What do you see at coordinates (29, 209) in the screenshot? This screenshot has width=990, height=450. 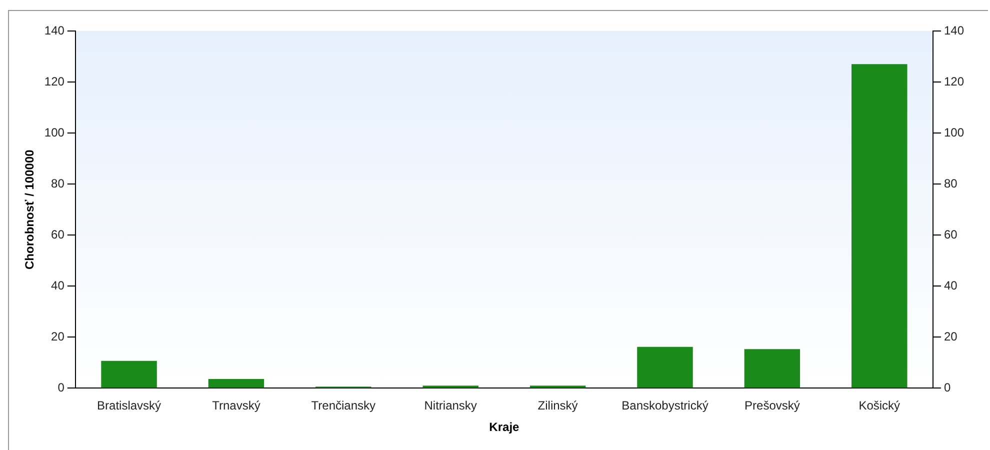 I see `y-axis-title: Chorobnosť / 100000` at bounding box center [29, 209].